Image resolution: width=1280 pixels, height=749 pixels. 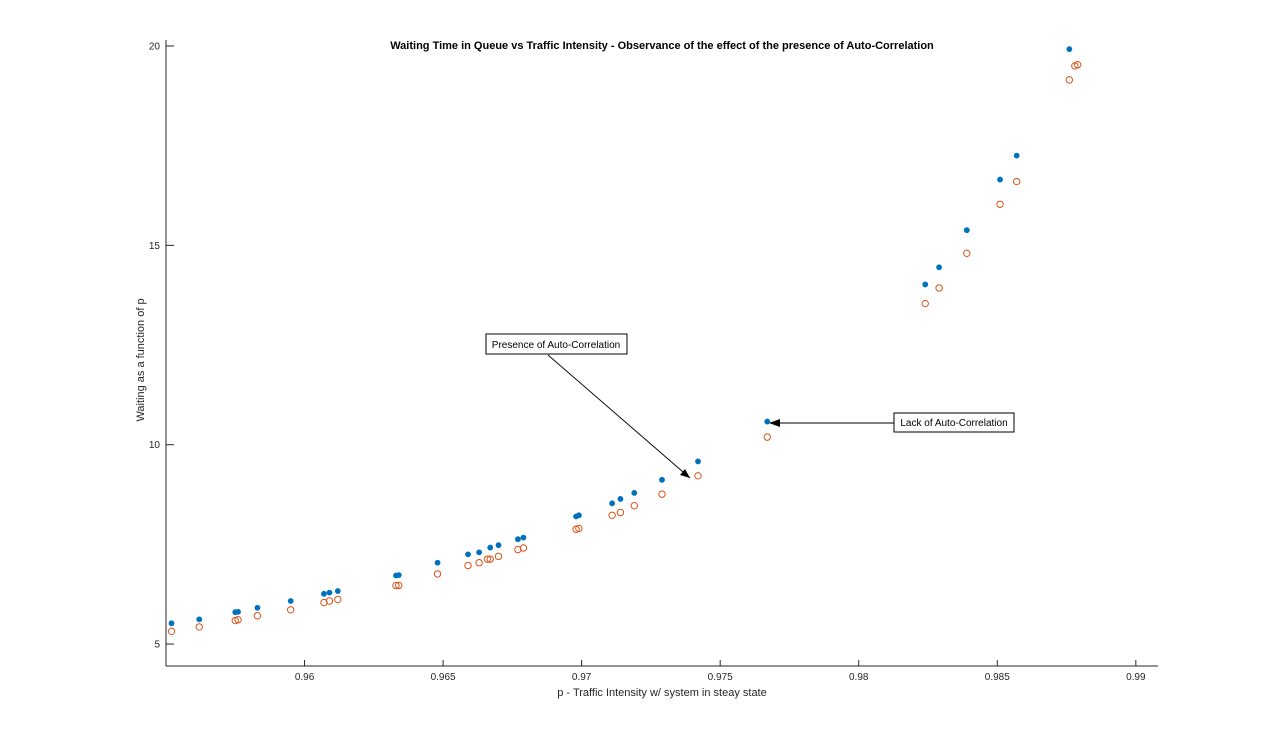 What do you see at coordinates (582, 677) in the screenshot?
I see `x-tick-label: 0.97` at bounding box center [582, 677].